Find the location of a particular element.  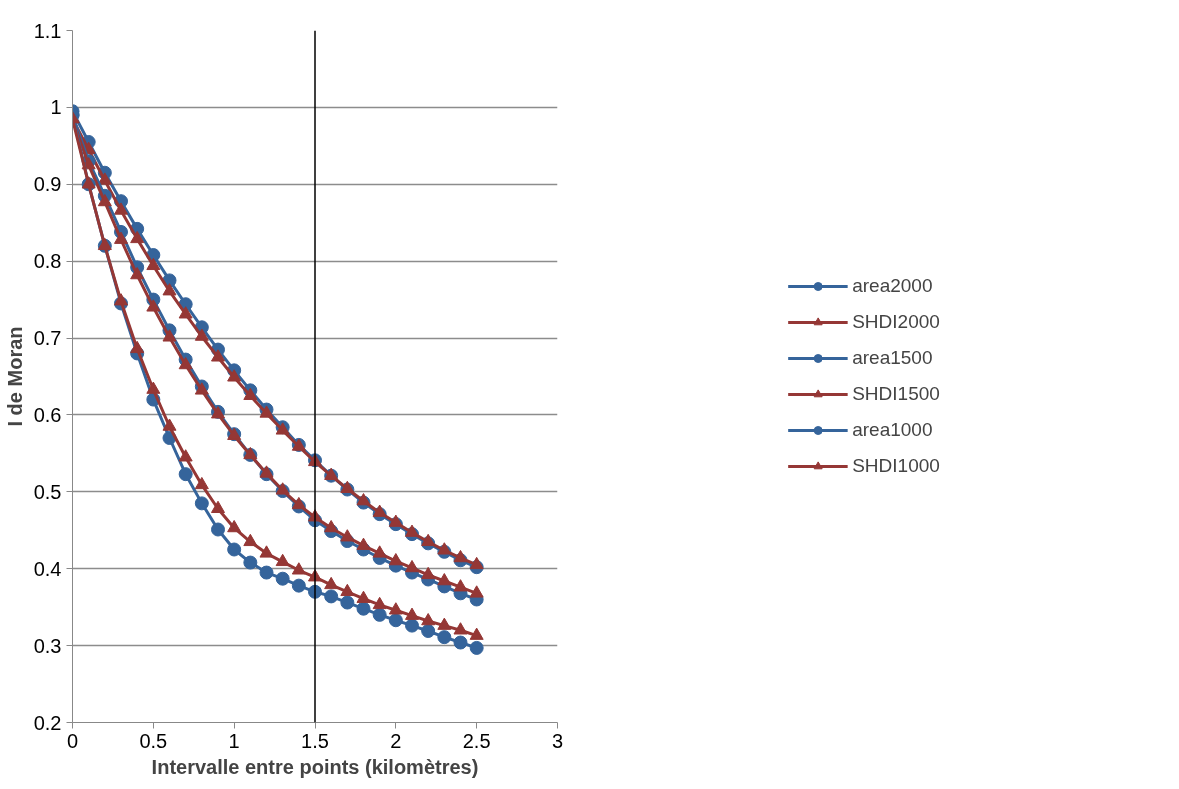

x-tick-label: 0 is located at coordinates (72, 740).